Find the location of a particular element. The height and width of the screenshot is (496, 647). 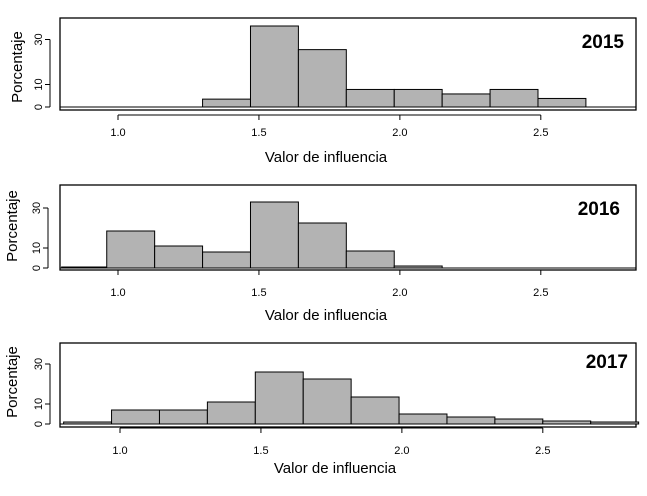

panel-title: 2016 is located at coordinates (599, 209).